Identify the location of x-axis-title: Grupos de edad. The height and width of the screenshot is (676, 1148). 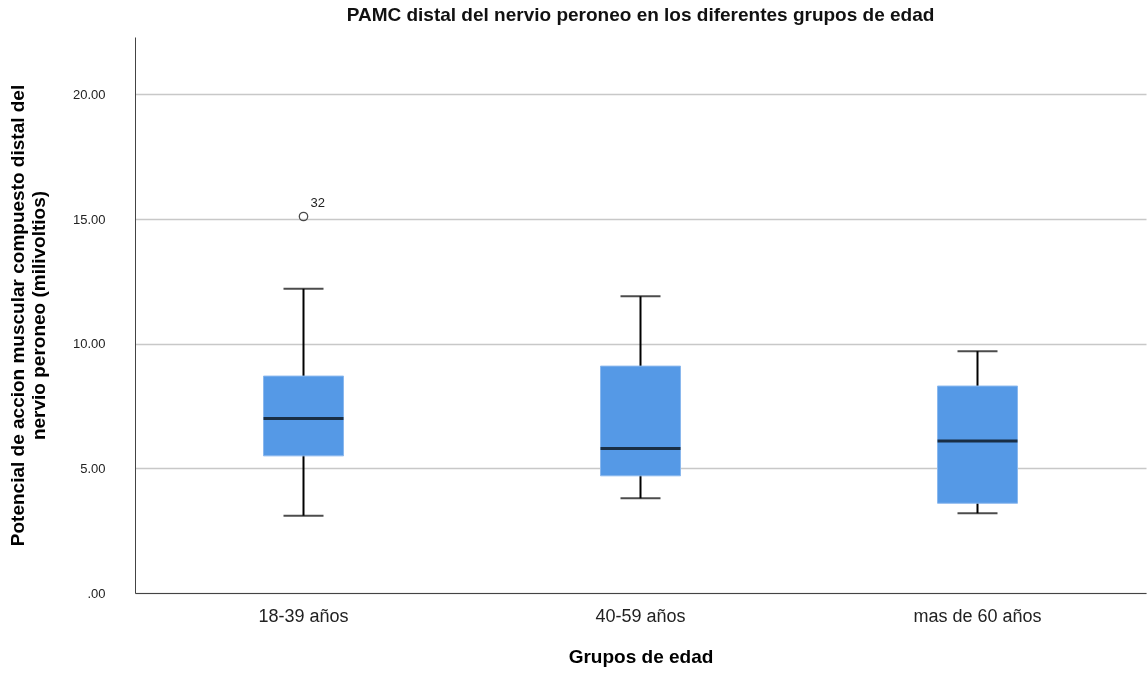
(641, 656).